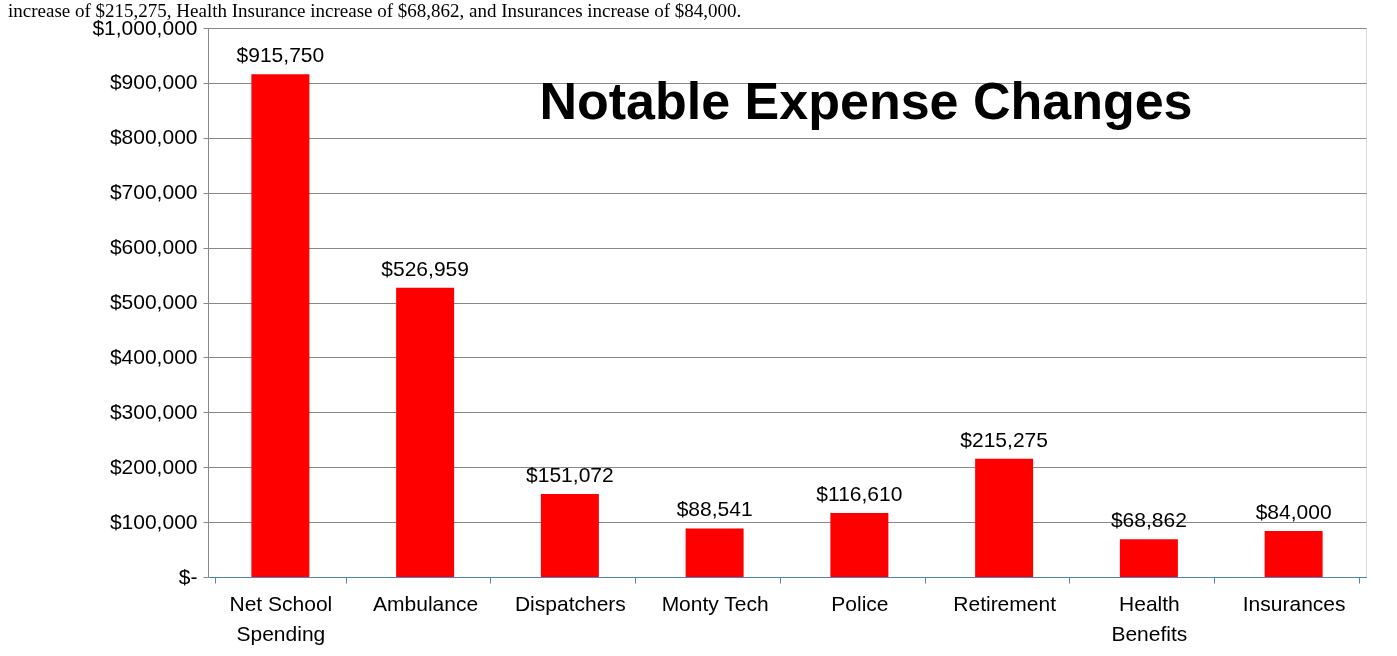 Image resolution: width=1397 pixels, height=656 pixels. What do you see at coordinates (426, 603) in the screenshot?
I see `x-tick-label: Ambulance` at bounding box center [426, 603].